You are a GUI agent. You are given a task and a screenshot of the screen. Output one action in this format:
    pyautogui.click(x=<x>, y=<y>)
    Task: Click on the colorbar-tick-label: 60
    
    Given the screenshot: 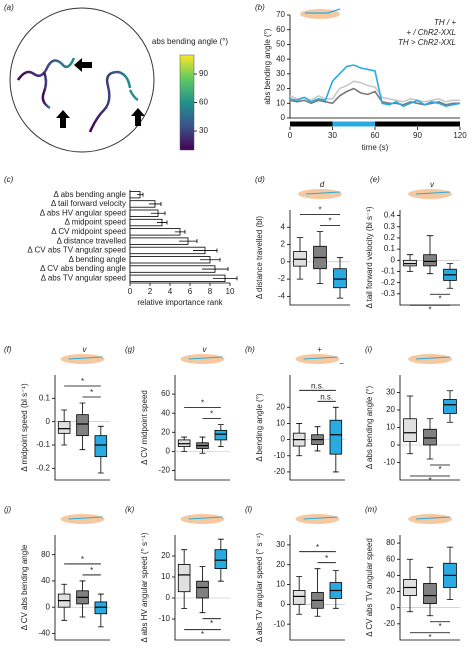 What is the action you would take?
    pyautogui.click(x=203, y=102)
    